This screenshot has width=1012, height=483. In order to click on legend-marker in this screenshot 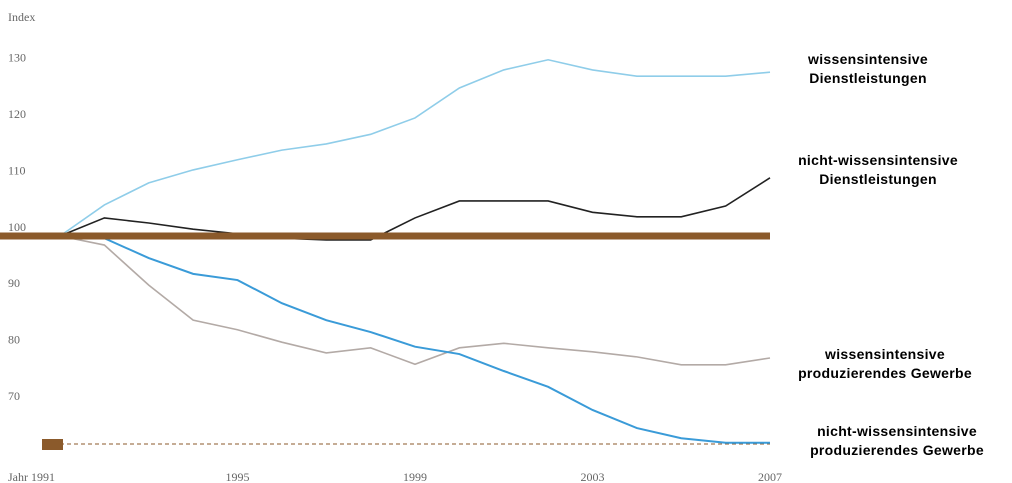, I will do `click(52, 444)`.